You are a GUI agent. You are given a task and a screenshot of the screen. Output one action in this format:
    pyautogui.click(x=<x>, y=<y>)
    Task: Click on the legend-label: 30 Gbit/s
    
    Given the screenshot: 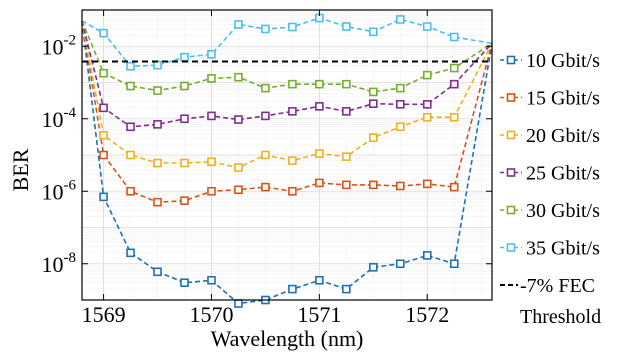 What is the action you would take?
    pyautogui.click(x=563, y=211)
    